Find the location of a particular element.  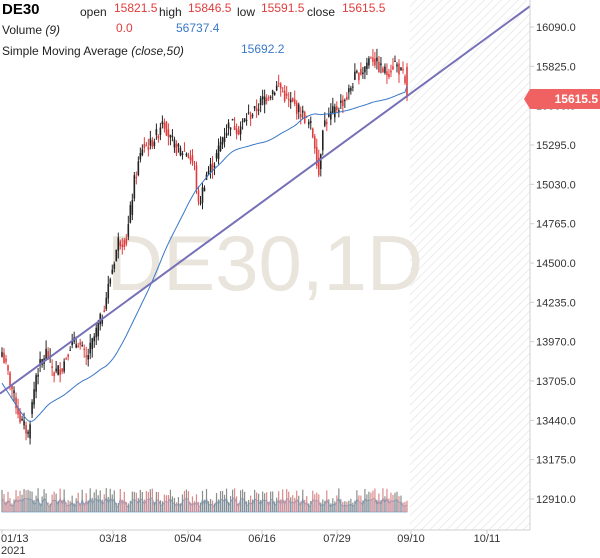

low-value: 15591.5 is located at coordinates (283, 8).